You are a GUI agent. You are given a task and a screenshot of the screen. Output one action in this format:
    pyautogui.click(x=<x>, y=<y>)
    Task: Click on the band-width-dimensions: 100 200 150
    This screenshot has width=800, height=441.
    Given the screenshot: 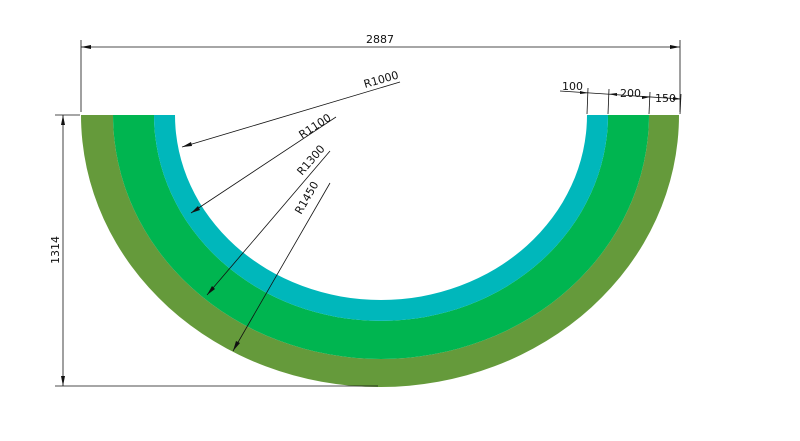 What is the action you would take?
    pyautogui.click(x=620, y=97)
    